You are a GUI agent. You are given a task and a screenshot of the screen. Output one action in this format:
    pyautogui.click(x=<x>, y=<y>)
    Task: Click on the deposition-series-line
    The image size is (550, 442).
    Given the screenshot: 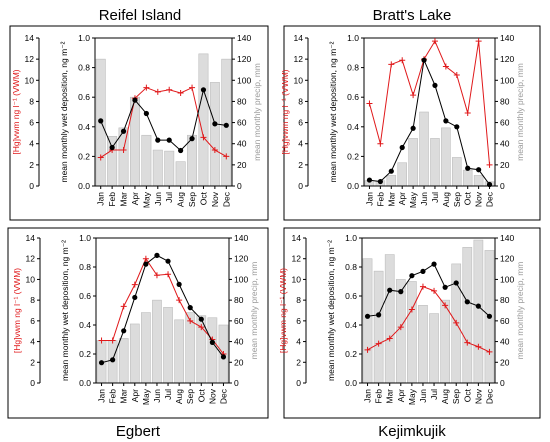 What is the action you would take?
    pyautogui.click(x=162, y=309)
    